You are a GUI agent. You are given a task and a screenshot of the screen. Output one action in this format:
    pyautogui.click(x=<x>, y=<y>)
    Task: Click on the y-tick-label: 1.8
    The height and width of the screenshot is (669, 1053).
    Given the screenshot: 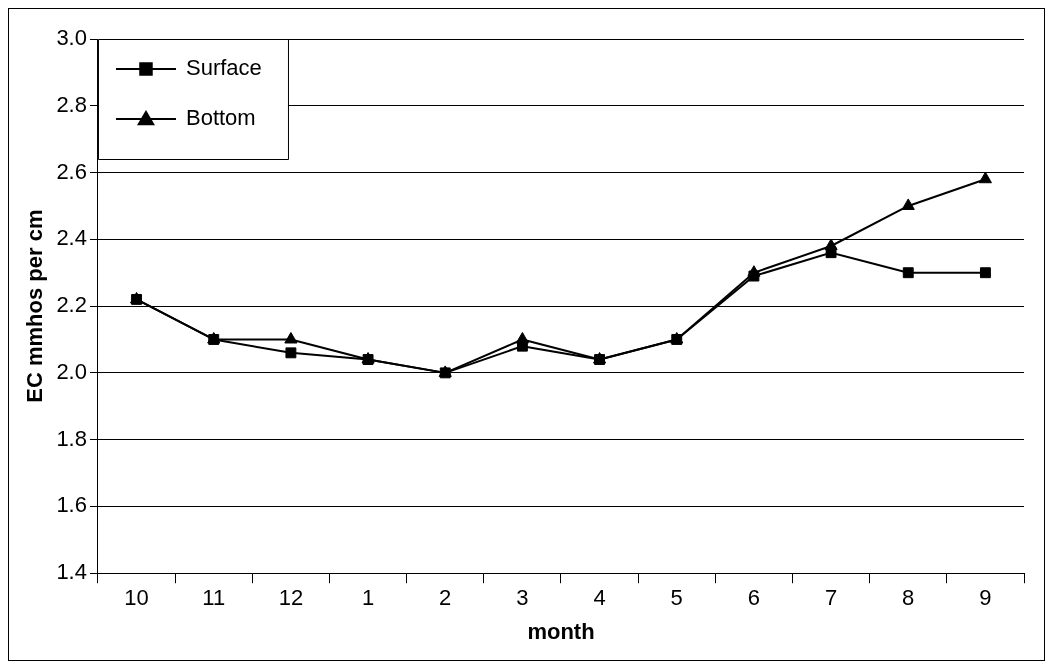 What is the action you would take?
    pyautogui.click(x=71, y=438)
    